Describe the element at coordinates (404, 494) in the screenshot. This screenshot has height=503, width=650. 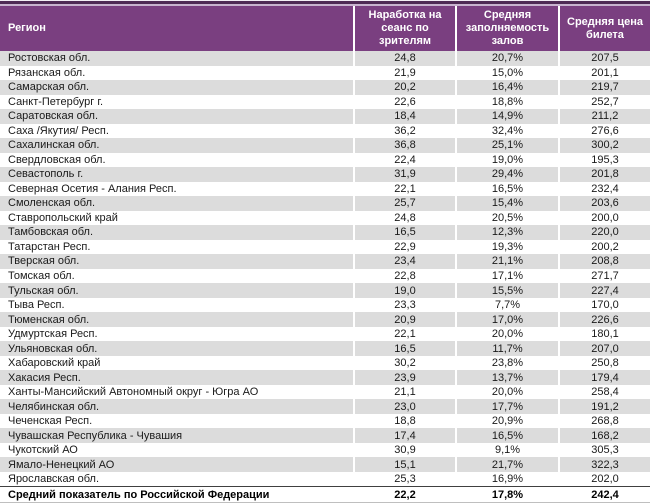
I see `summary-viewers-value: 22,2` at that location.